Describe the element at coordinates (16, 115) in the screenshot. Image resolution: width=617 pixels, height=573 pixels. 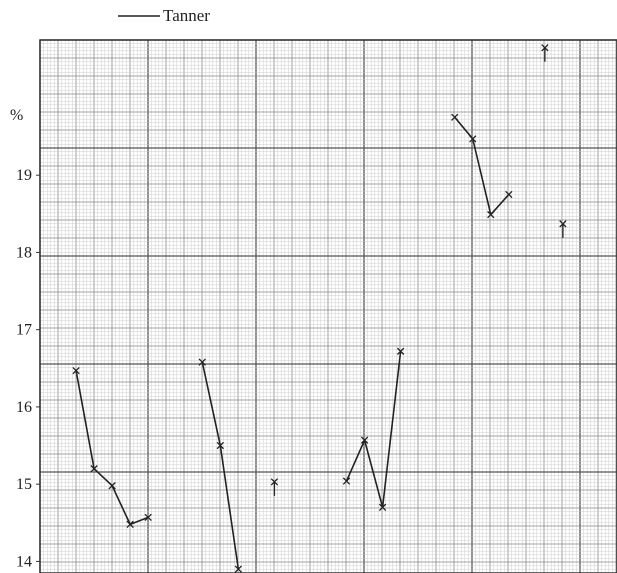
I see `y-unit-label: %` at that location.